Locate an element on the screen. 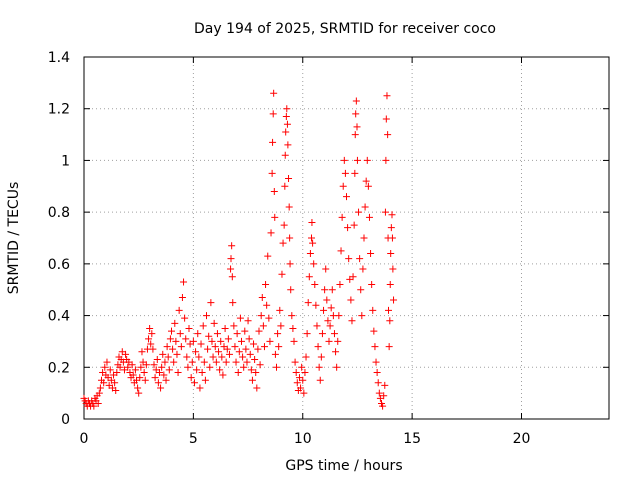 Image resolution: width=640 pixels, height=480 pixels. y-tick-label: 0 is located at coordinates (65, 420).